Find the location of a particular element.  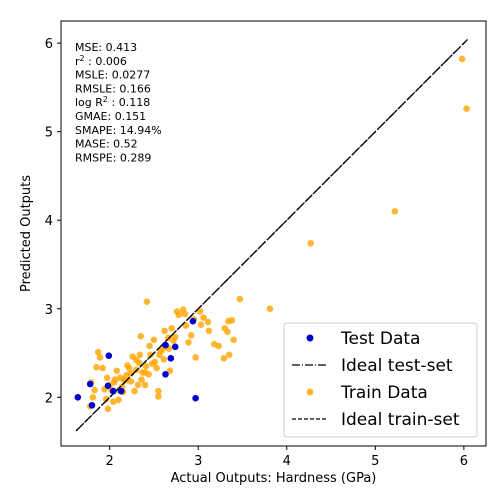

y-tick-label: 6 is located at coordinates (49, 44).